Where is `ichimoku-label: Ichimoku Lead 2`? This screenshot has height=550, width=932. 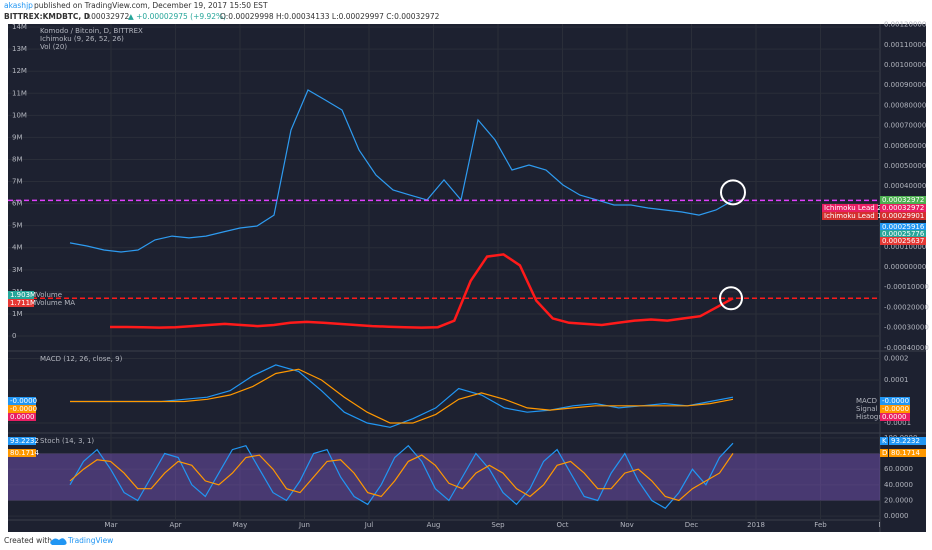 ichimoku-label: Ichimoku Lead 2 is located at coordinates (852, 208).